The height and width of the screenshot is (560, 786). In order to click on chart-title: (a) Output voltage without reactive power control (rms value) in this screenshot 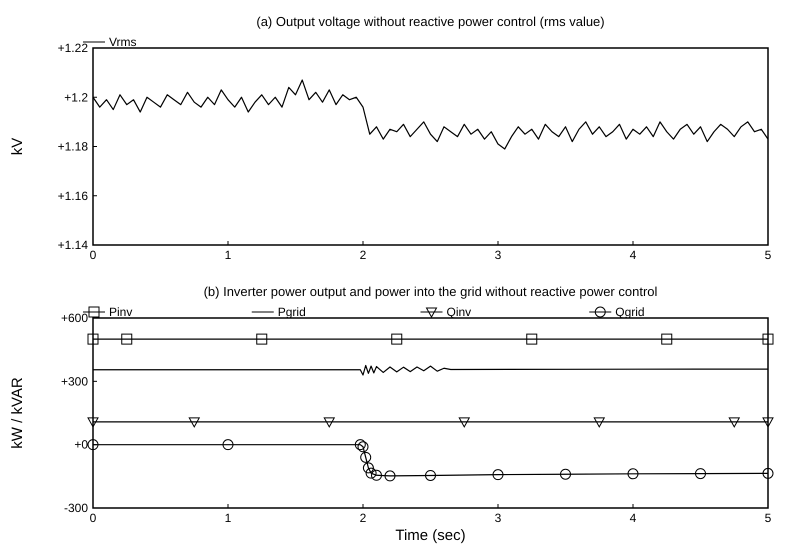, I will do `click(430, 21)`.